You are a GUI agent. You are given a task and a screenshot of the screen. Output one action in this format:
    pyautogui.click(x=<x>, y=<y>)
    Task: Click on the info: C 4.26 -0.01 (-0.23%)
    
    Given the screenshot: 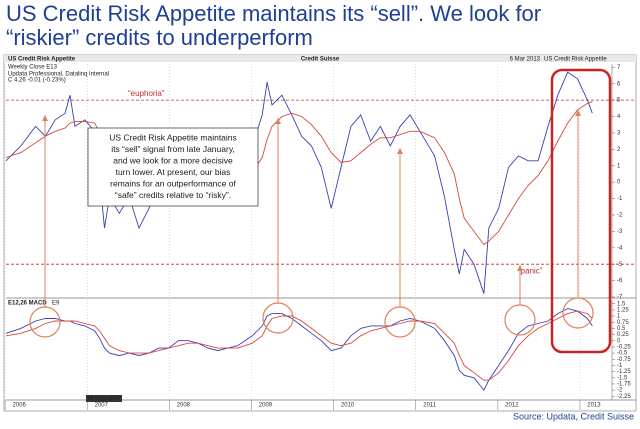 What is the action you would take?
    pyautogui.click(x=37, y=81)
    